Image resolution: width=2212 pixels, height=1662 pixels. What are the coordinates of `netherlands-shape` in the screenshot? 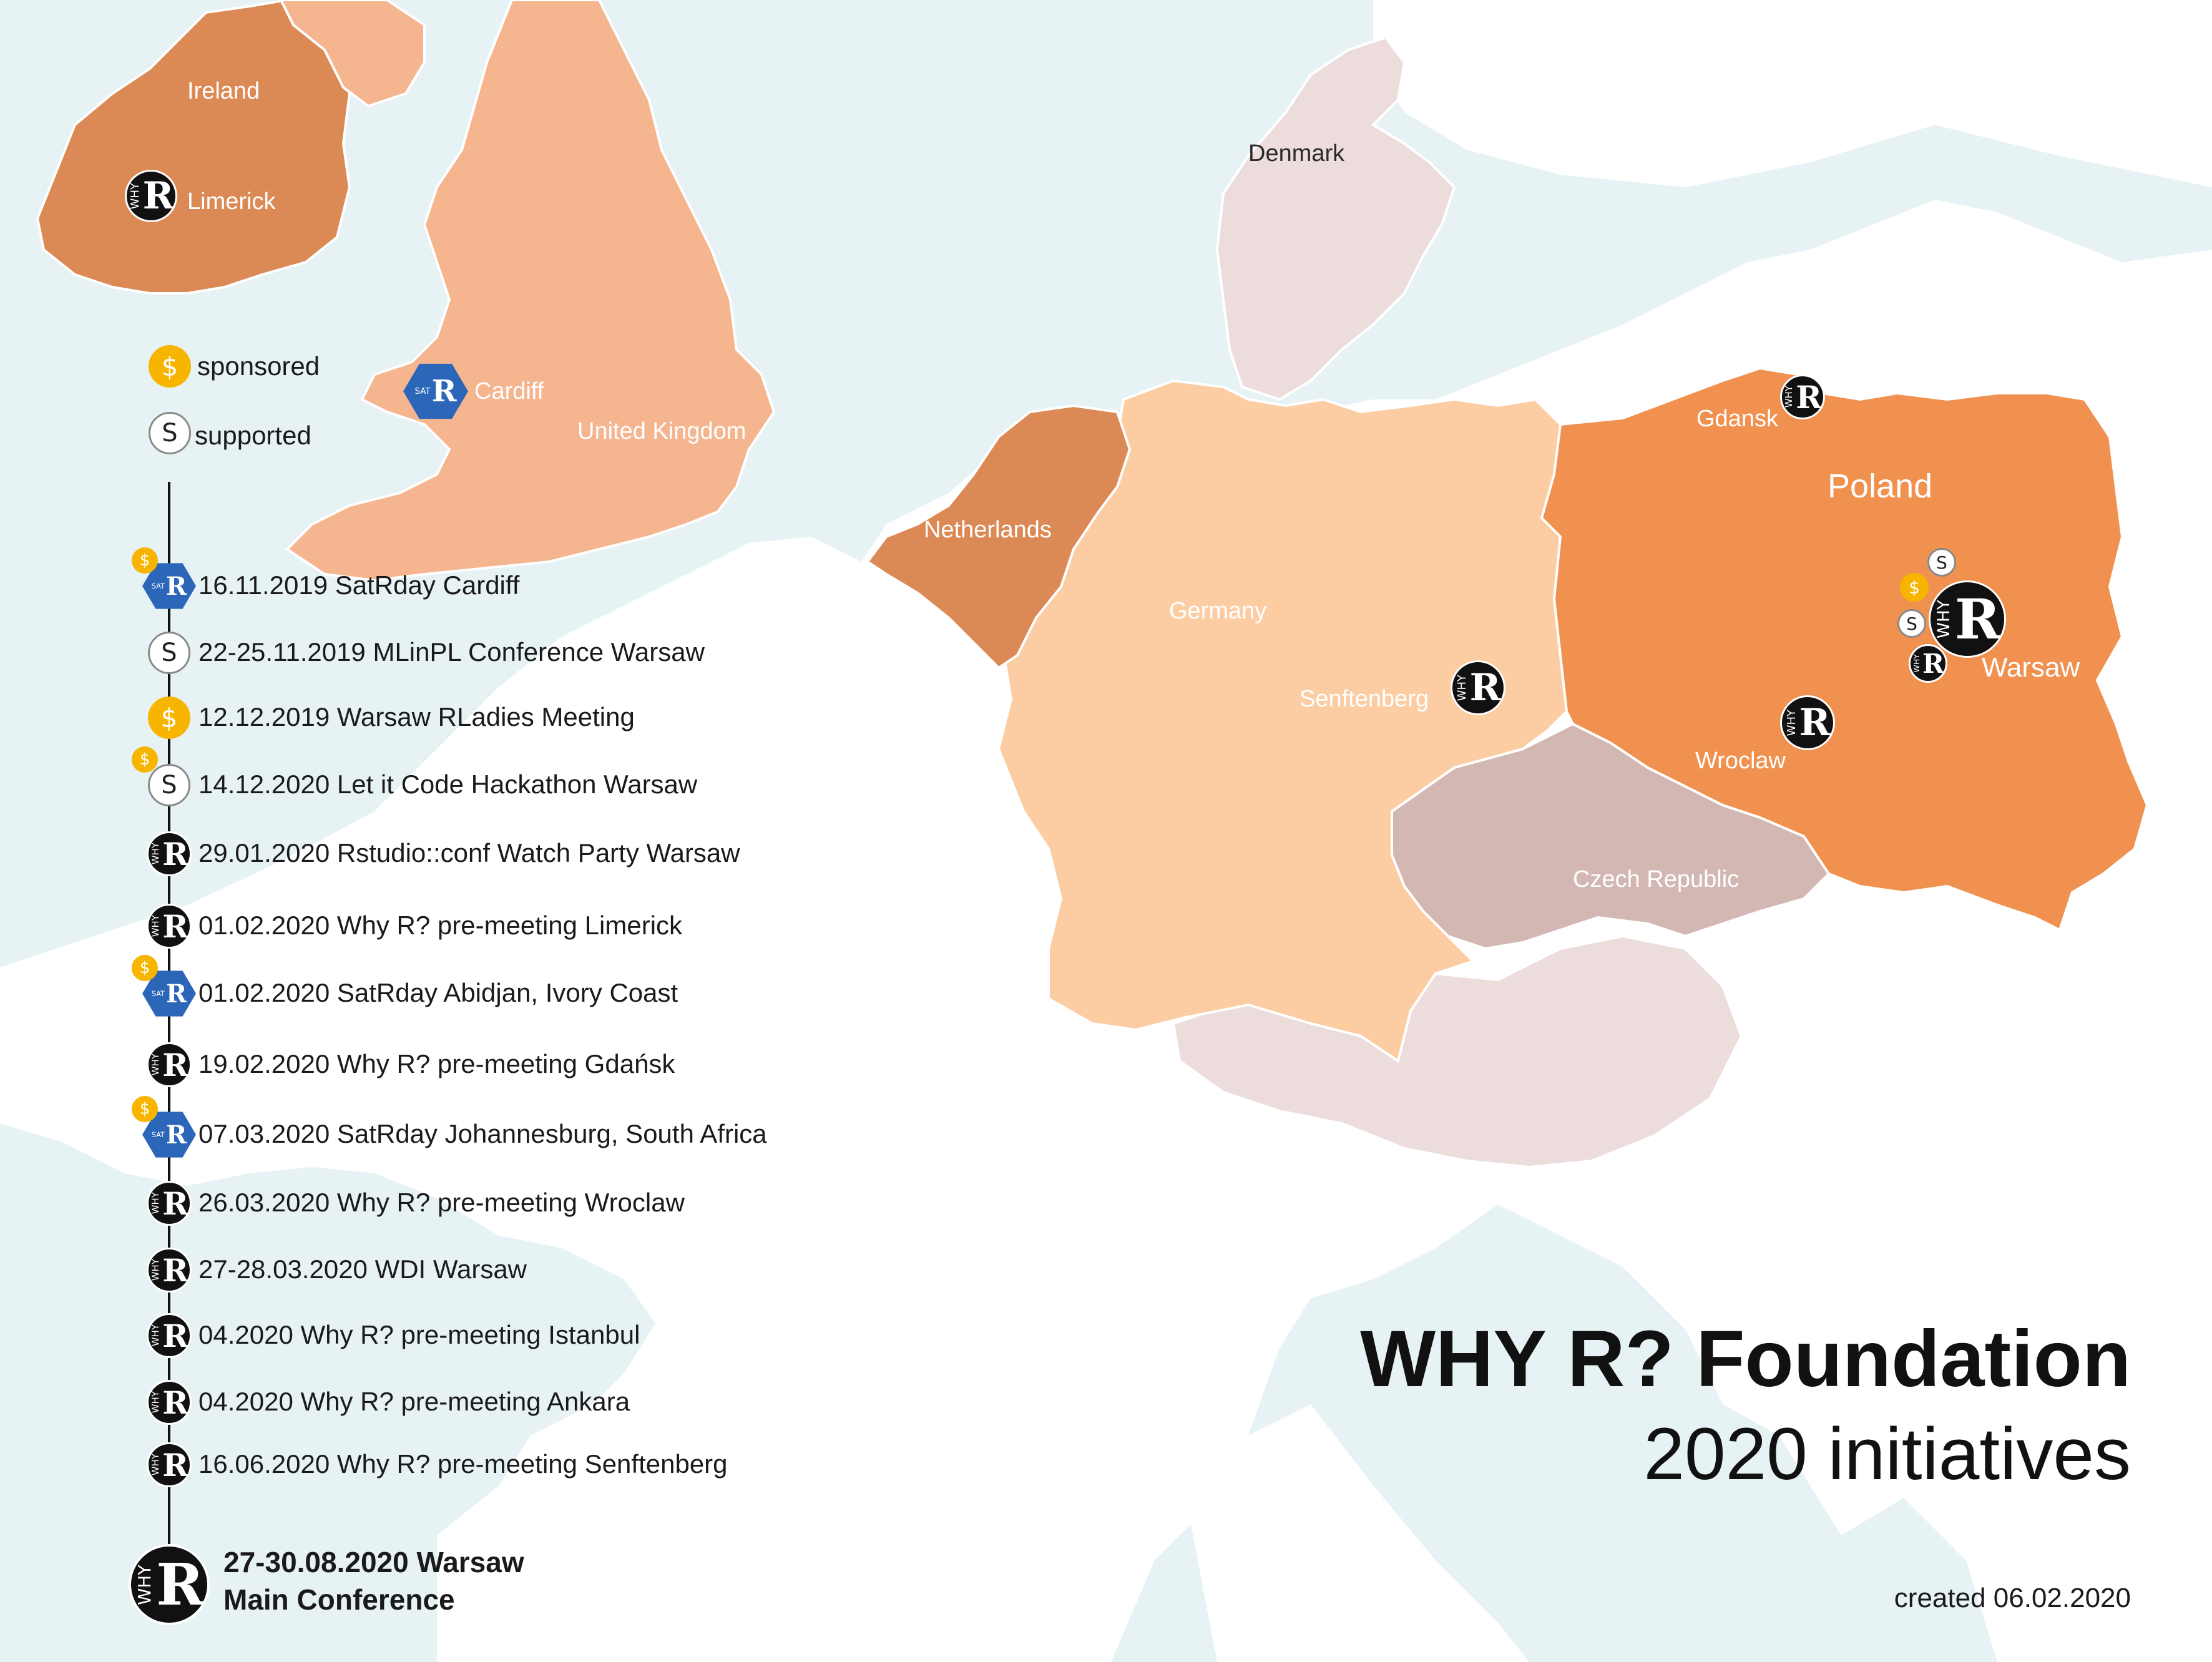 It's located at (999, 537).